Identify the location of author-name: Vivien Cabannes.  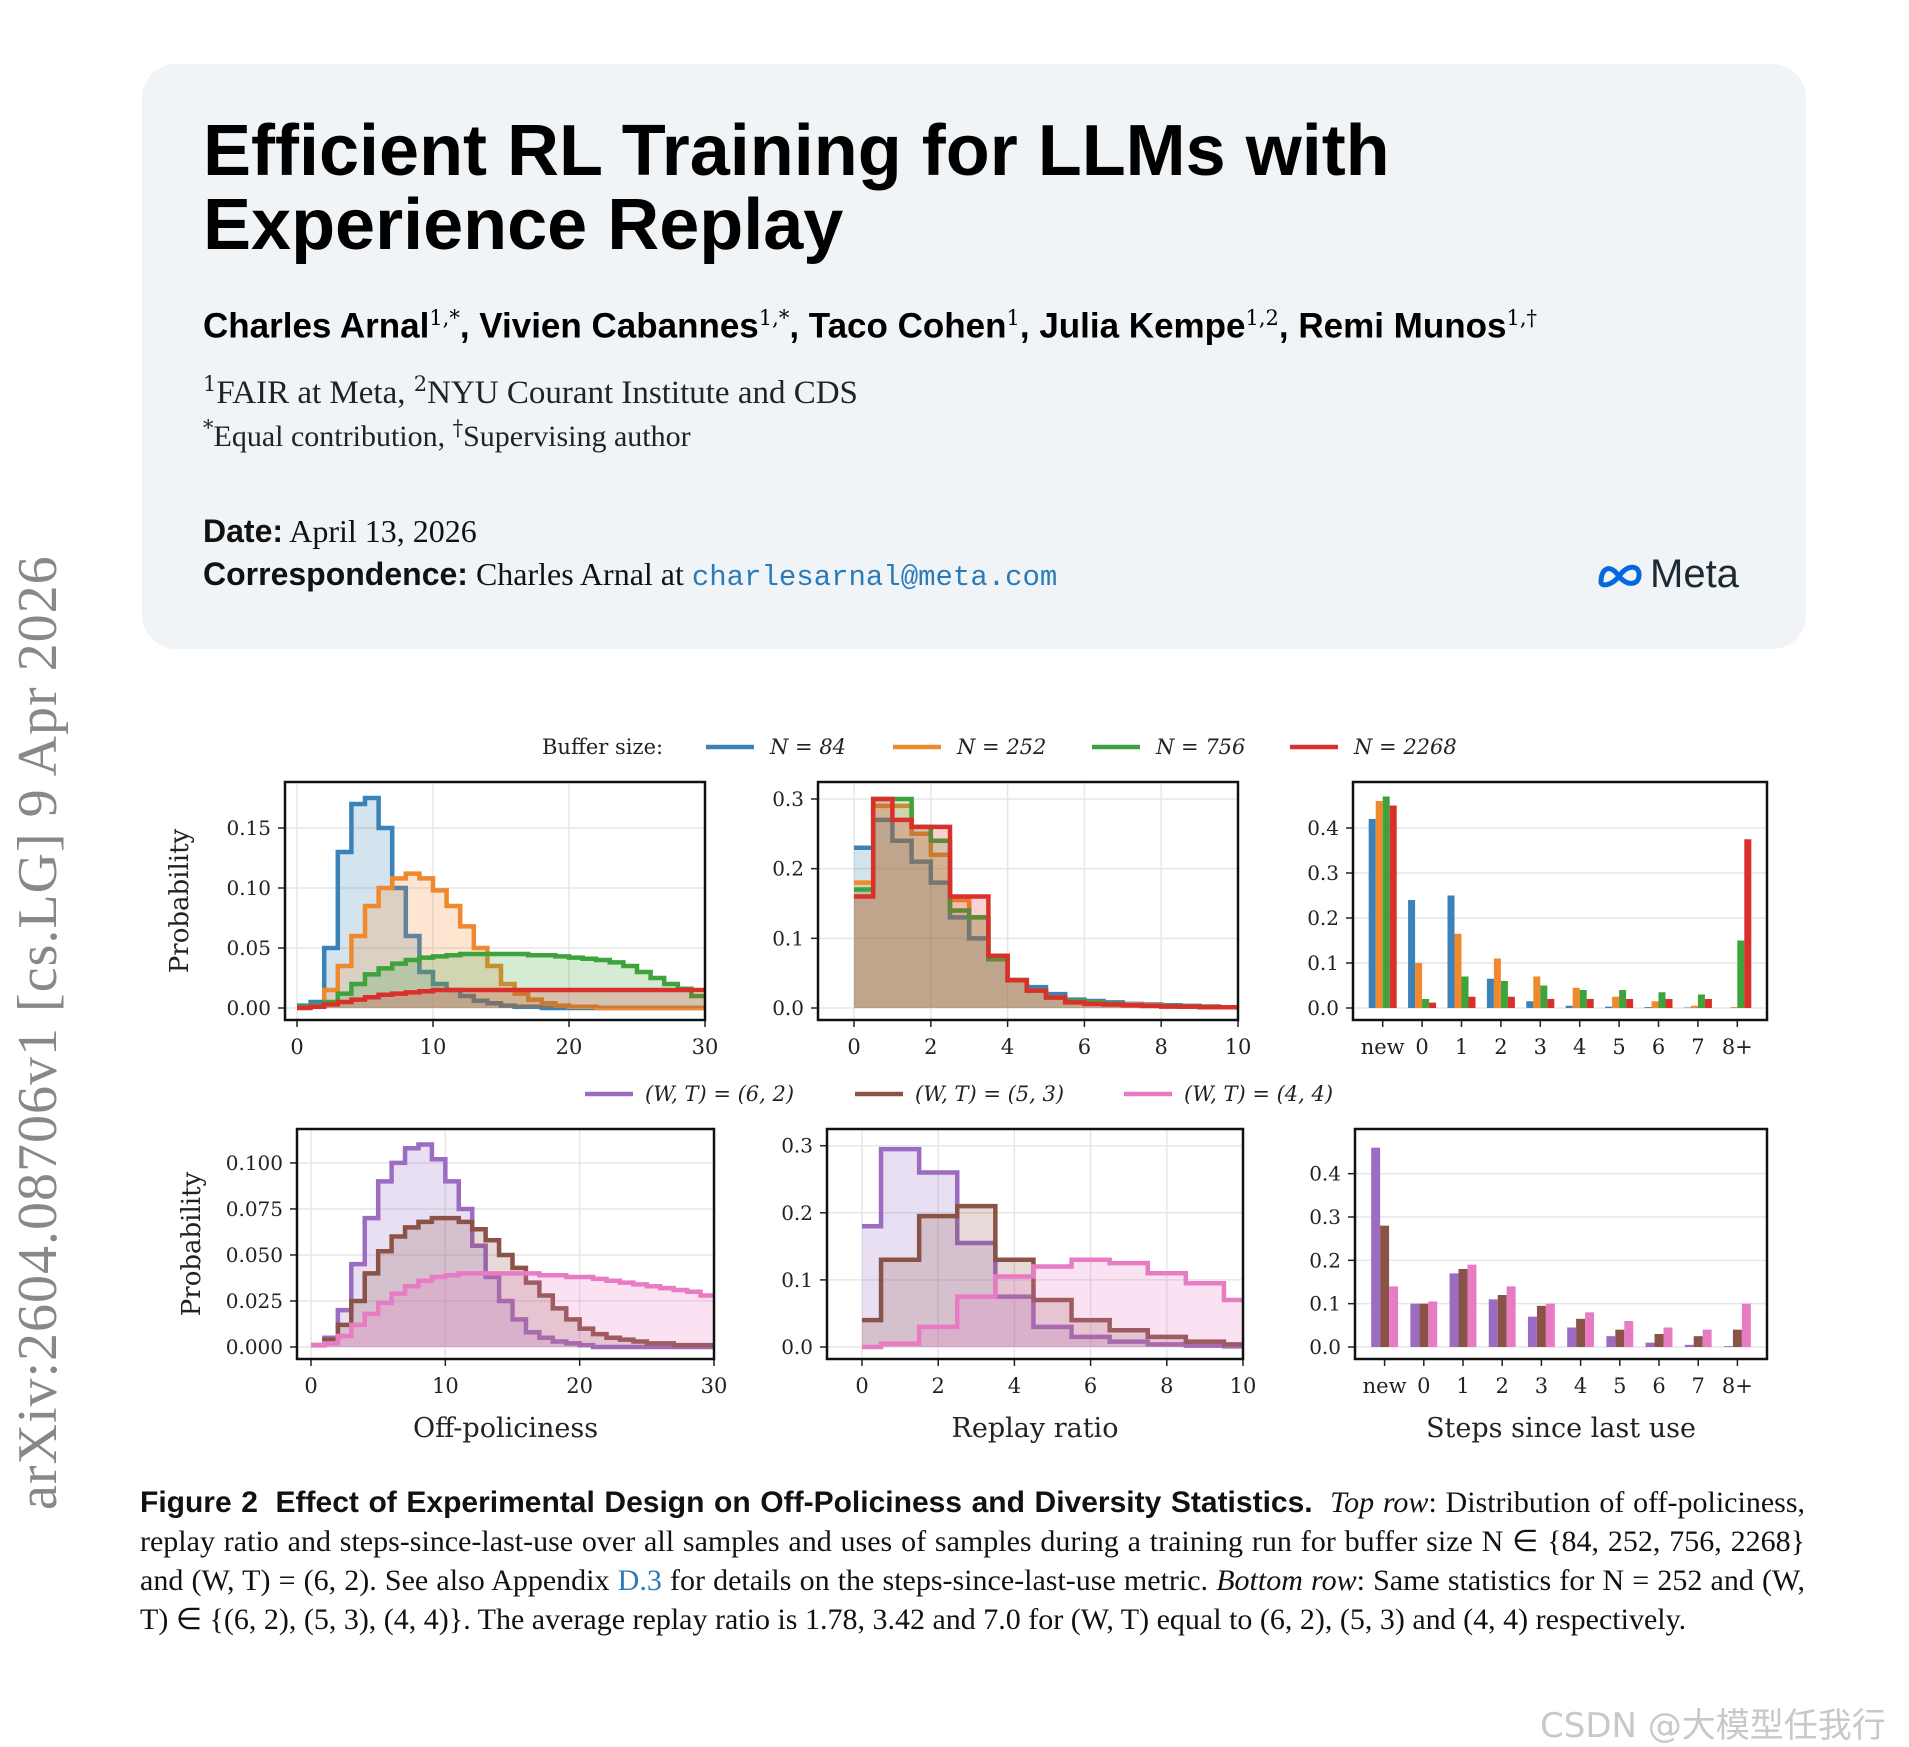
(619, 326).